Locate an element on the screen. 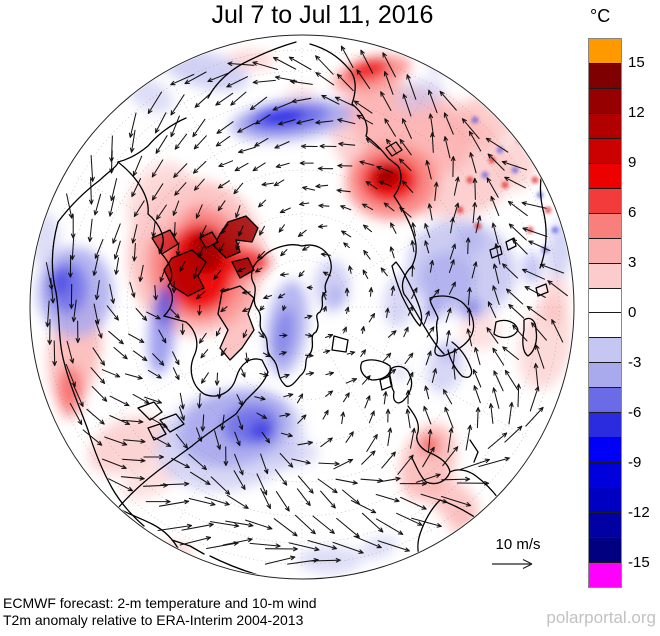 This screenshot has width=660, height=636. colorbar-tick: 12 is located at coordinates (636, 112).